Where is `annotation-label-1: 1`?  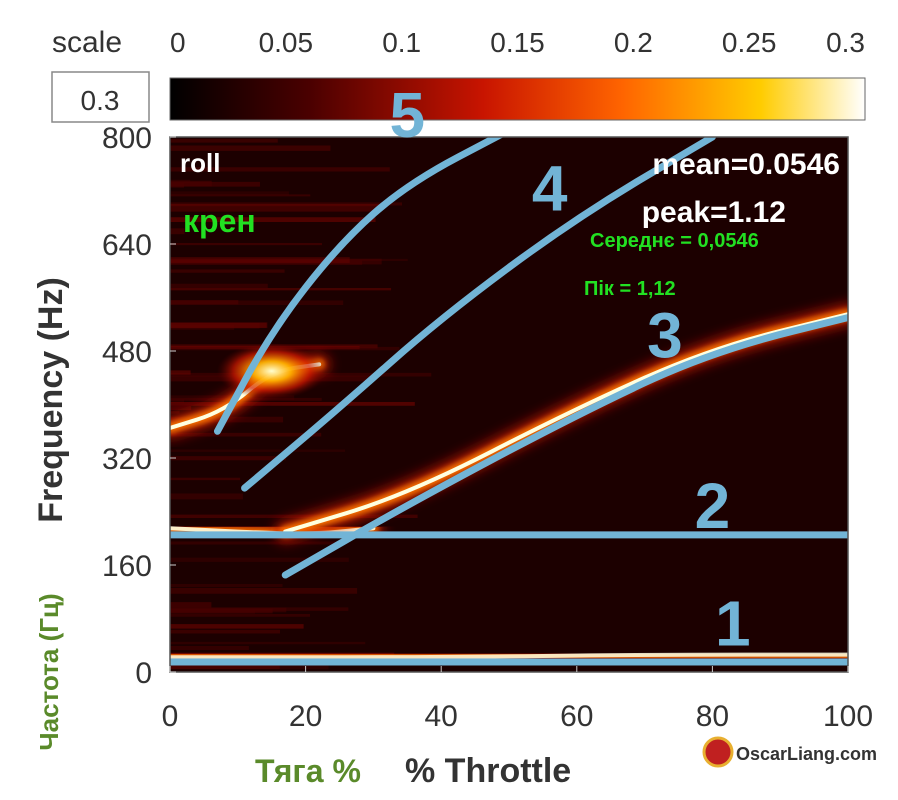 annotation-label-1: 1 is located at coordinates (733, 623).